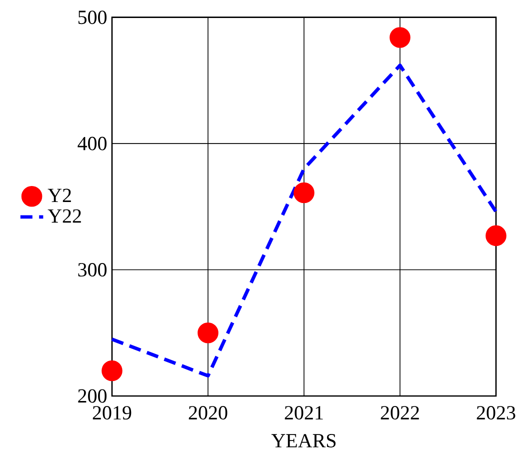 The image size is (530, 449). What do you see at coordinates (92, 17) in the screenshot?
I see `y-tick-label: 500` at bounding box center [92, 17].